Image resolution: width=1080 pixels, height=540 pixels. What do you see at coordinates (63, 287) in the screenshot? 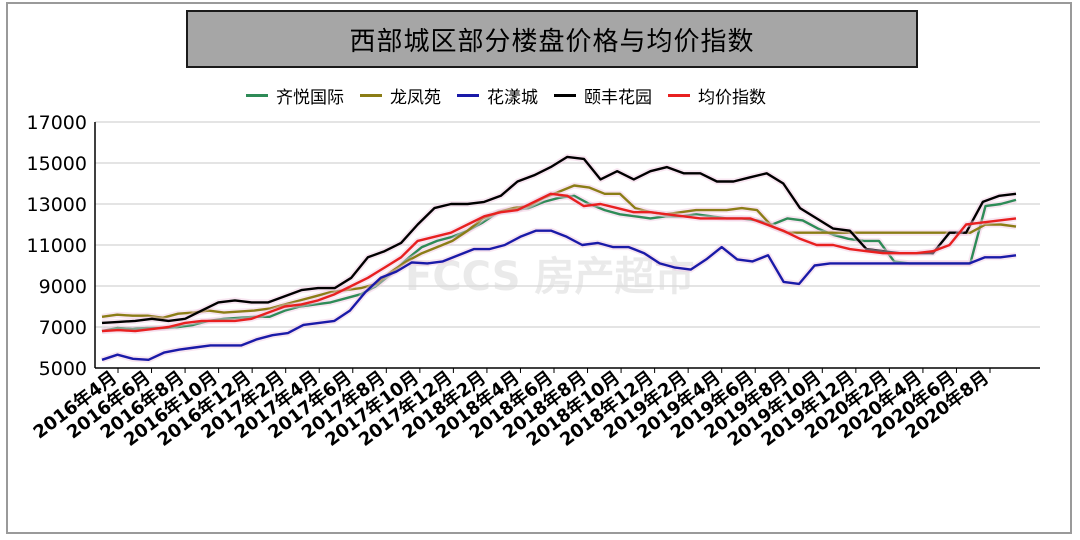
I see `y-tick-label: 9000` at bounding box center [63, 287].